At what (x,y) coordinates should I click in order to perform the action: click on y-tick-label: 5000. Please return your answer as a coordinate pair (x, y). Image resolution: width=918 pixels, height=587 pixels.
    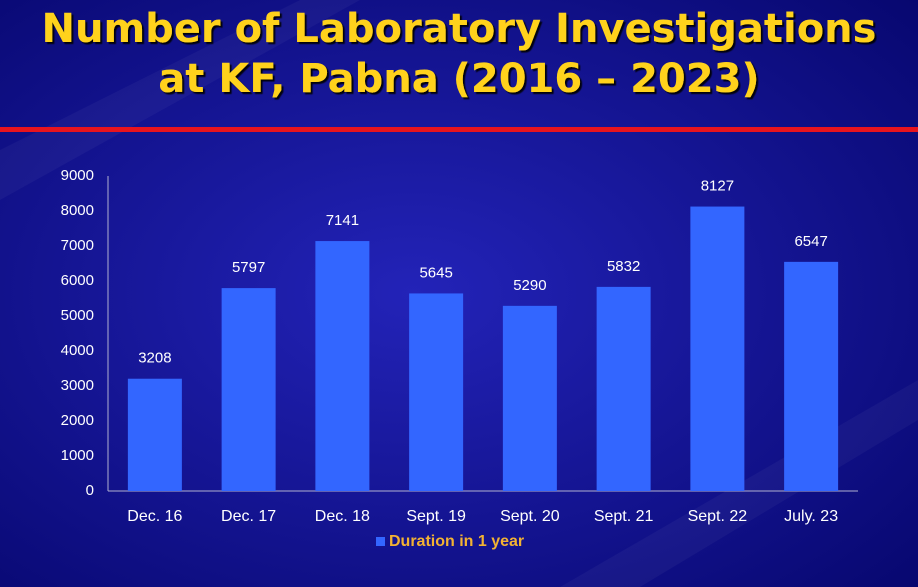
    Looking at the image, I should click on (77, 315).